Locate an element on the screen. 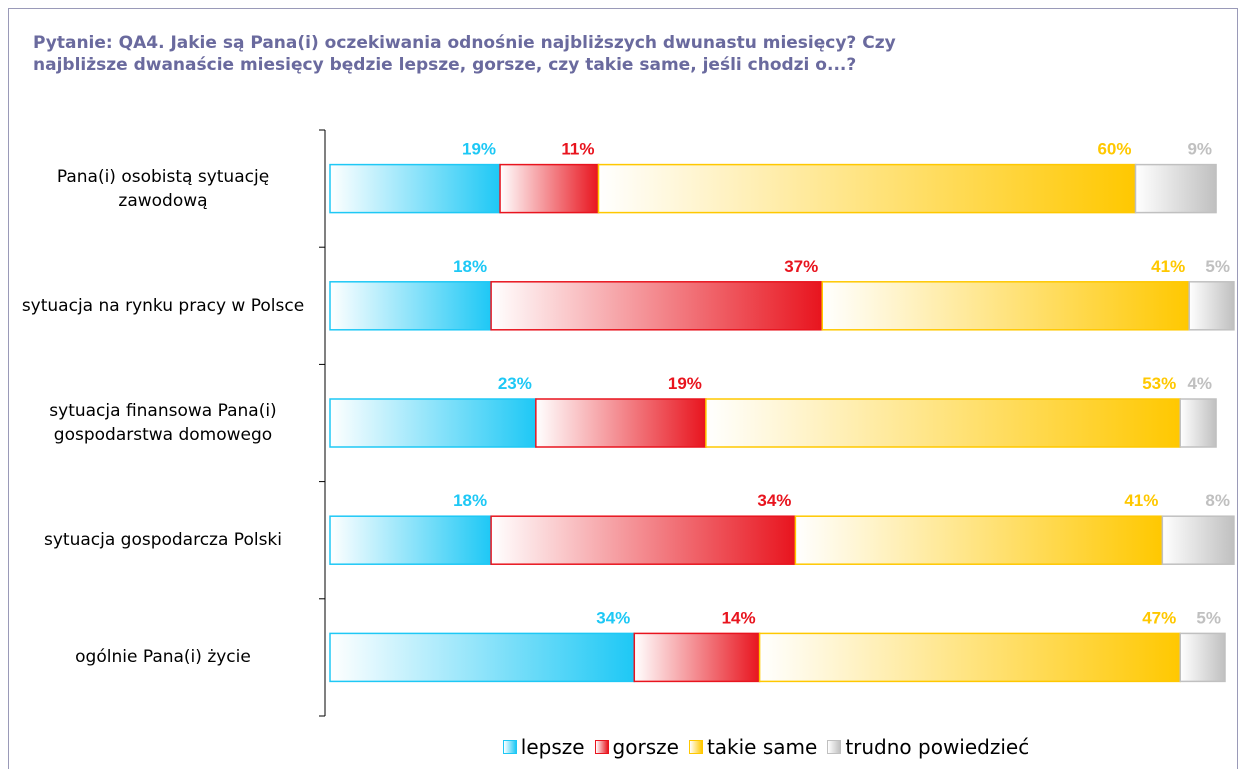 The width and height of the screenshot is (1242, 769). value-label: 23% is located at coordinates (515, 383).